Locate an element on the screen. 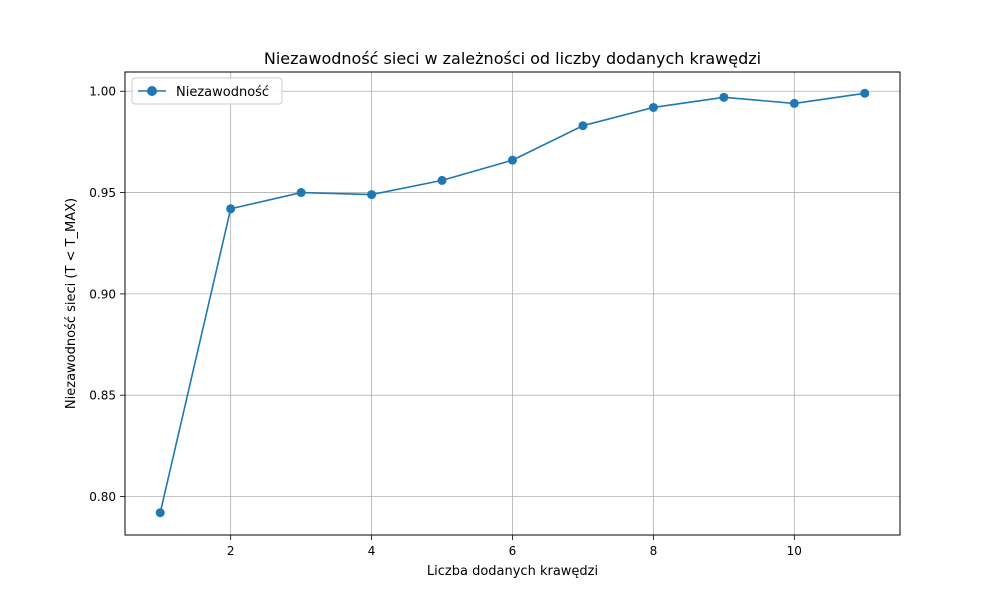 The width and height of the screenshot is (1000, 604). y-tick-label: 0.80 is located at coordinates (102, 497).